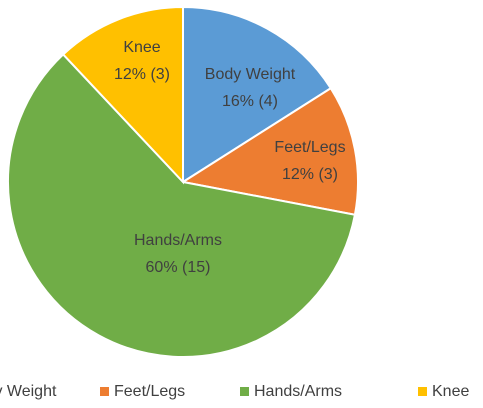  Describe the element at coordinates (28, 391) in the screenshot. I see `legend-label: Body Weight` at that location.